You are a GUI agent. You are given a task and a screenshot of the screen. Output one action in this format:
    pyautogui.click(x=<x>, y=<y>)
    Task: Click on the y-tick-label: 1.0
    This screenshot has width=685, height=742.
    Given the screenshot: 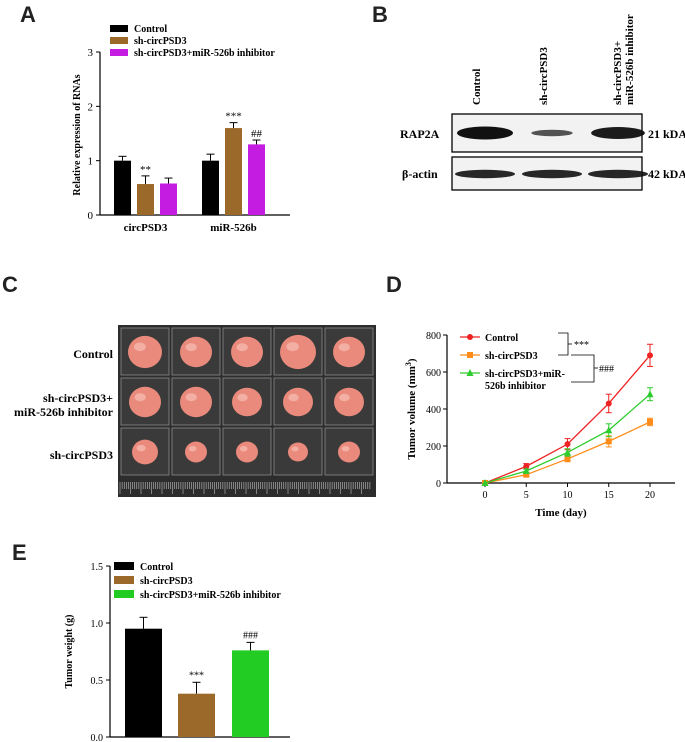 What is the action you would take?
    pyautogui.click(x=97, y=624)
    